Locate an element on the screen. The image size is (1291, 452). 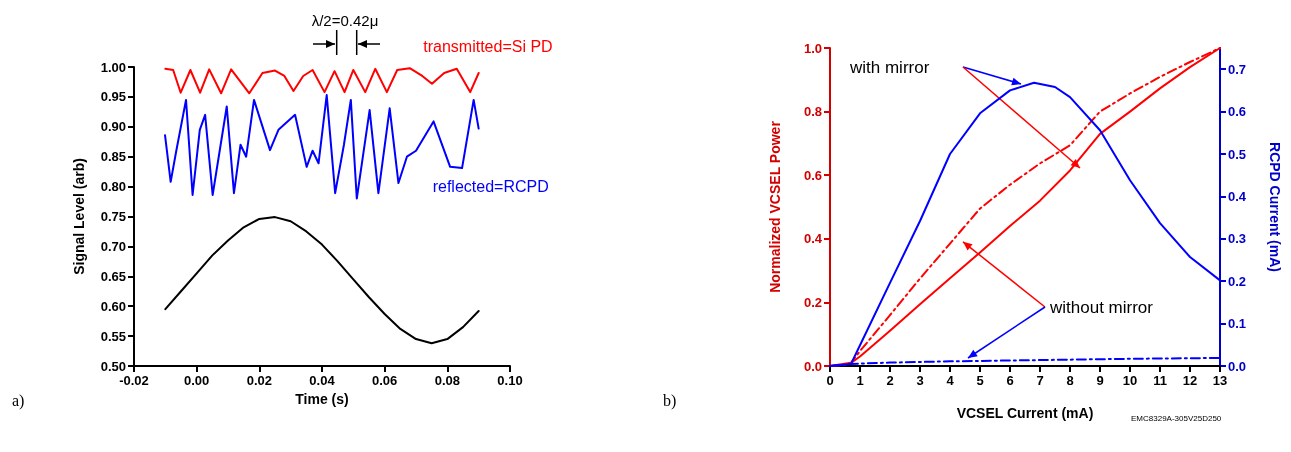
text: b) is located at coordinates (670, 400).